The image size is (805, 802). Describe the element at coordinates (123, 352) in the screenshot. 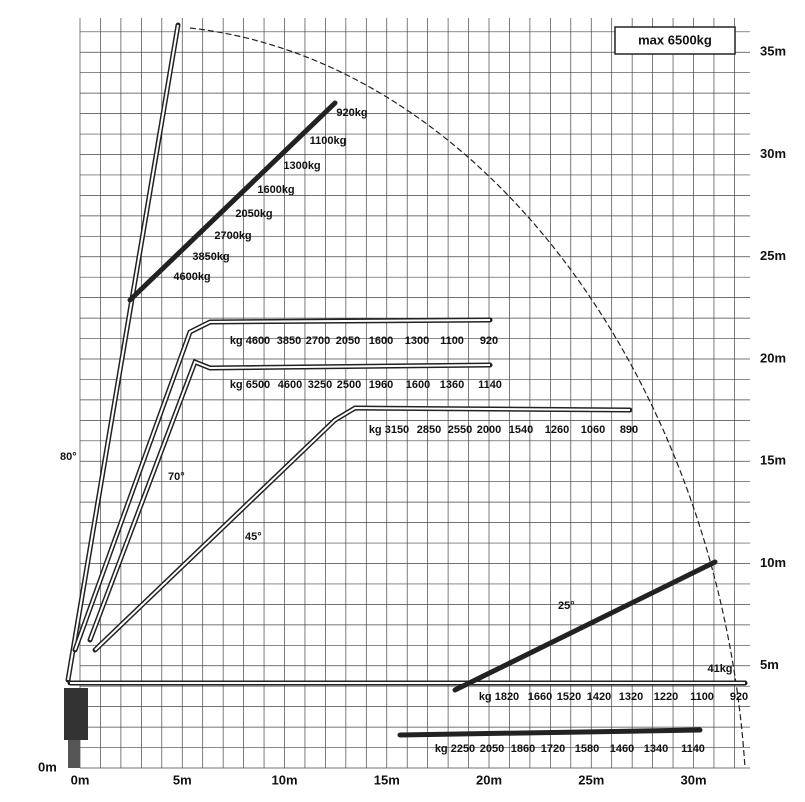

I see `boom-80-inner` at that location.